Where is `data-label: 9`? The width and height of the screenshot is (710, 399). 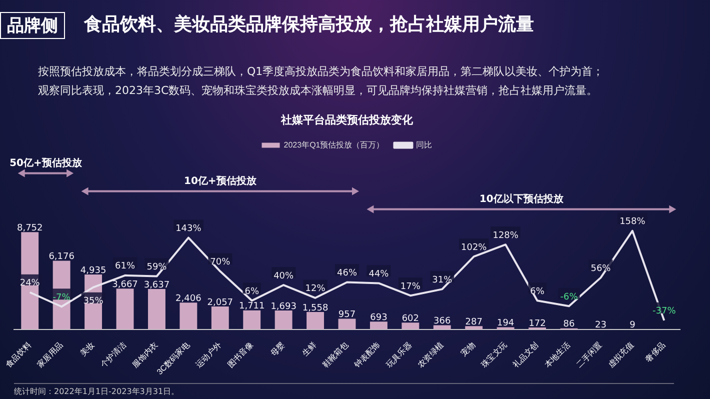
data-label: 9 is located at coordinates (633, 325).